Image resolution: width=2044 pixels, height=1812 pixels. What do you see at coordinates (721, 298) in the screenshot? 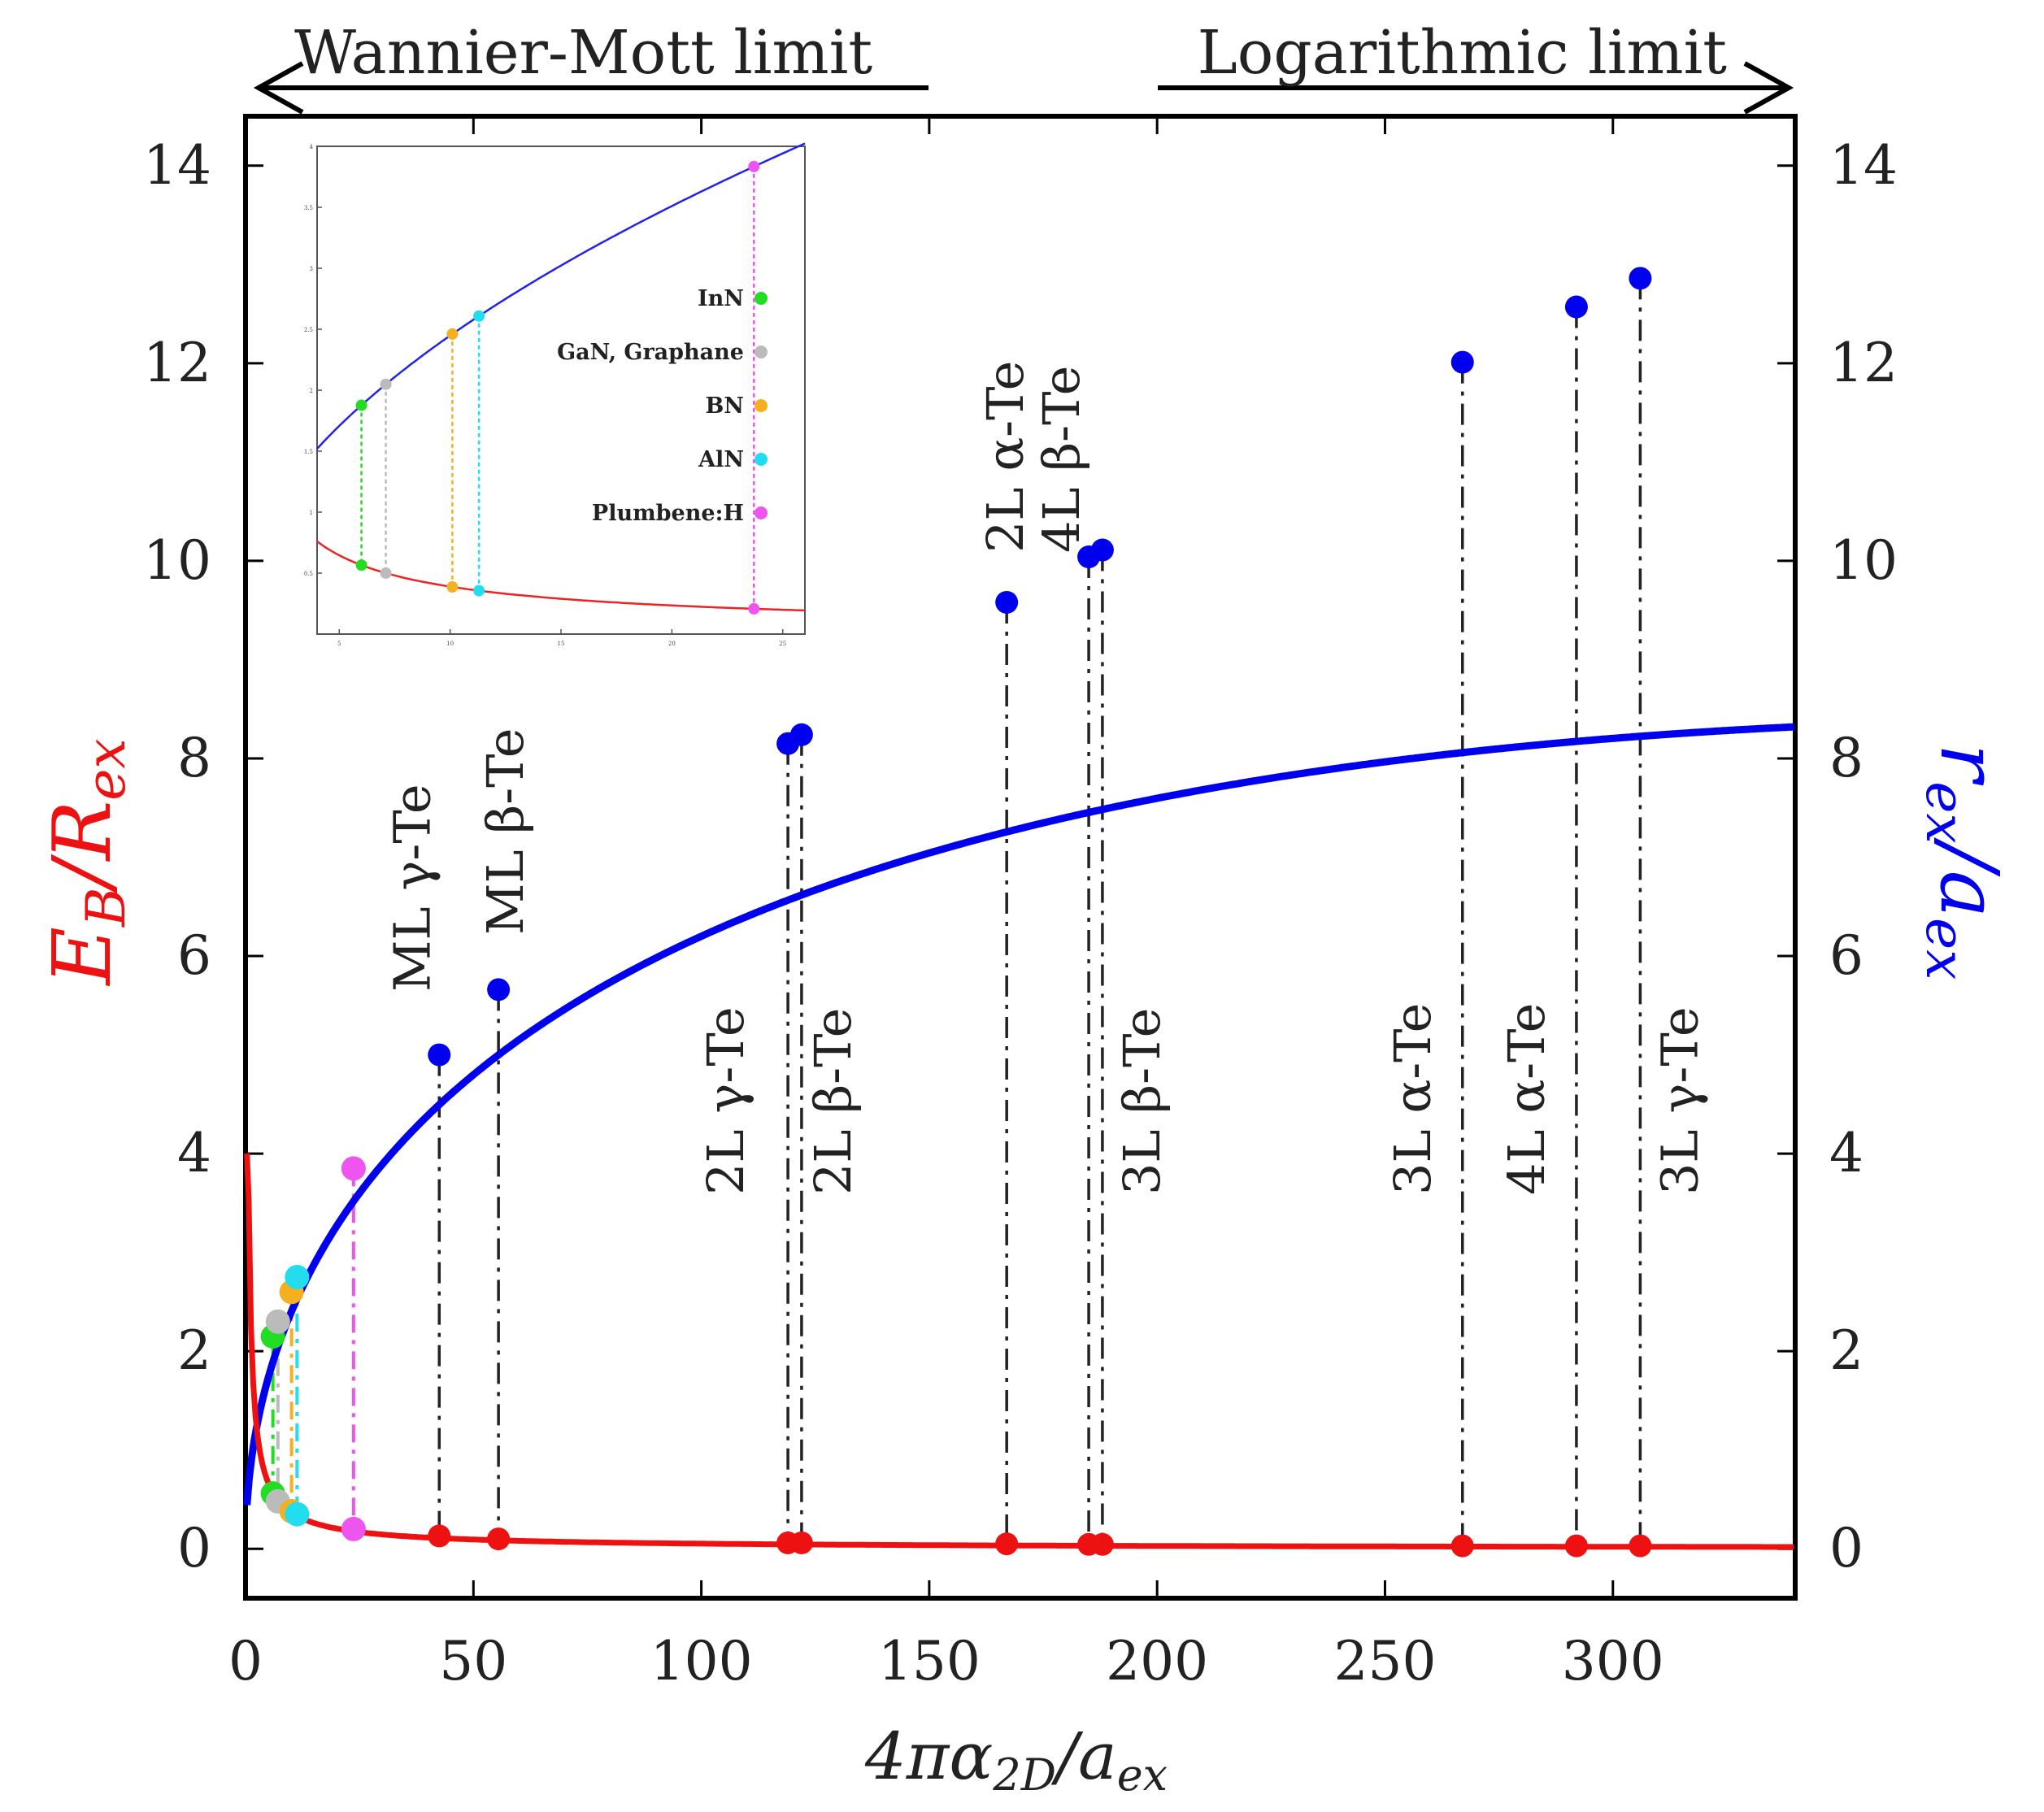
I see `inset-legend-label-inn: InN` at bounding box center [721, 298].